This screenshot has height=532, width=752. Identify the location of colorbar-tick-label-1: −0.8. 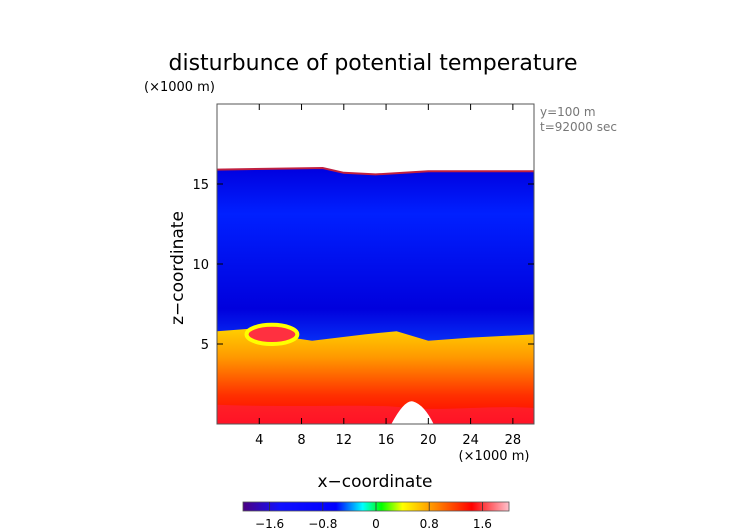
(322, 524).